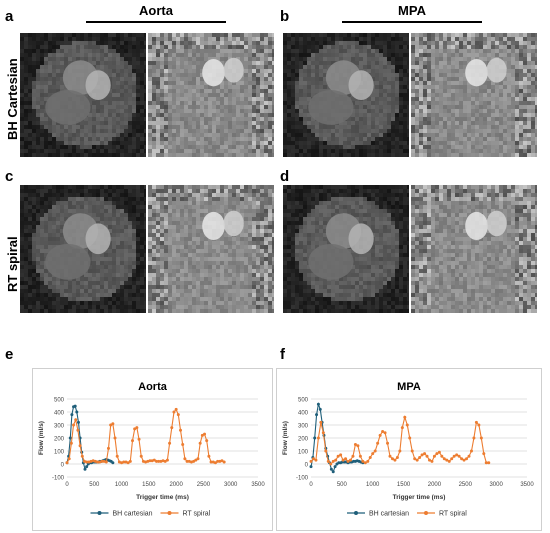 The height and width of the screenshot is (533, 550). What do you see at coordinates (9, 176) in the screenshot?
I see `panel-label-c: c` at bounding box center [9, 176].